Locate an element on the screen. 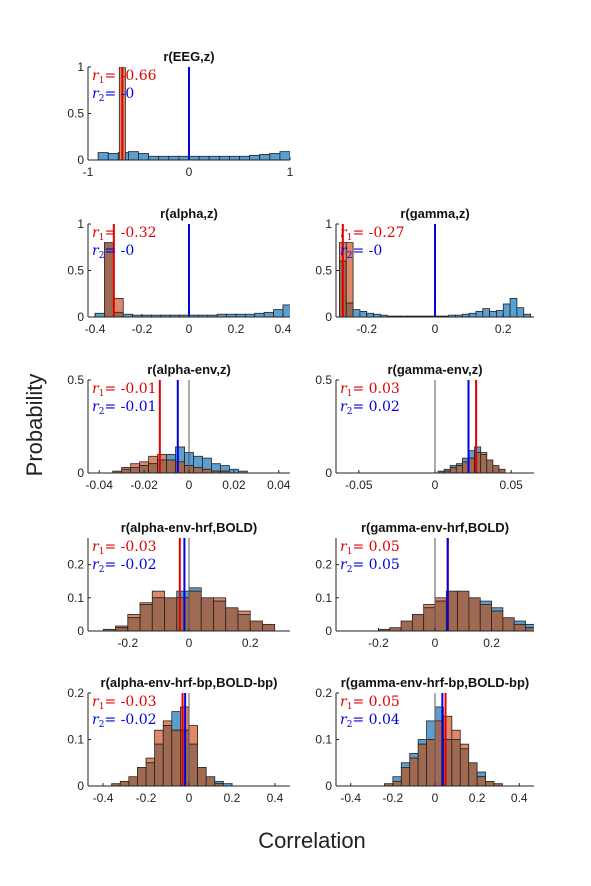 This screenshot has height=886, width=591. r1-subscript: 1 is located at coordinates (102, 552).